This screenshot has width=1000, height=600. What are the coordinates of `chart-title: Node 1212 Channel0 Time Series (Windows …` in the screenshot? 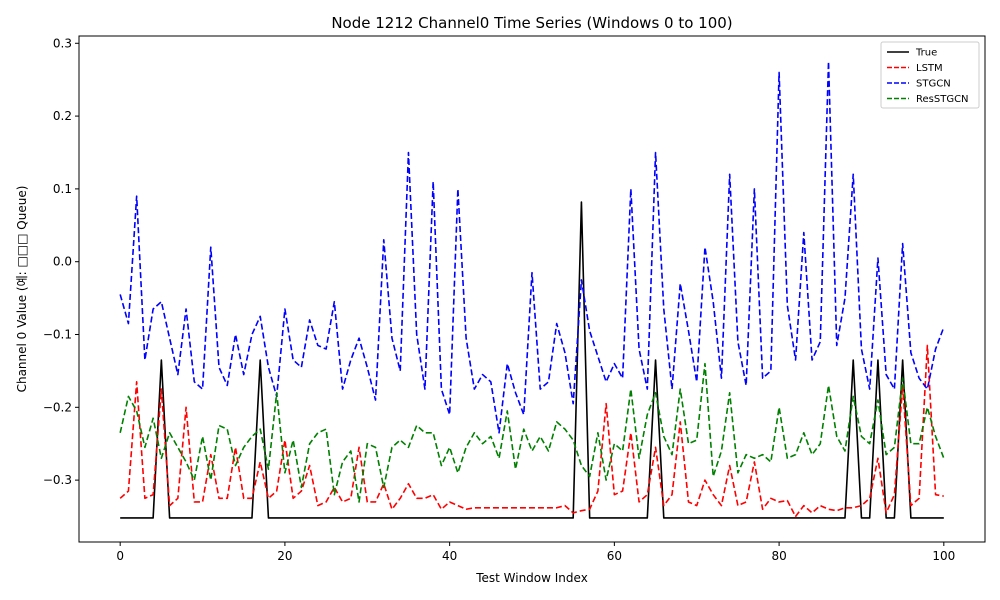 It's located at (531, 23).